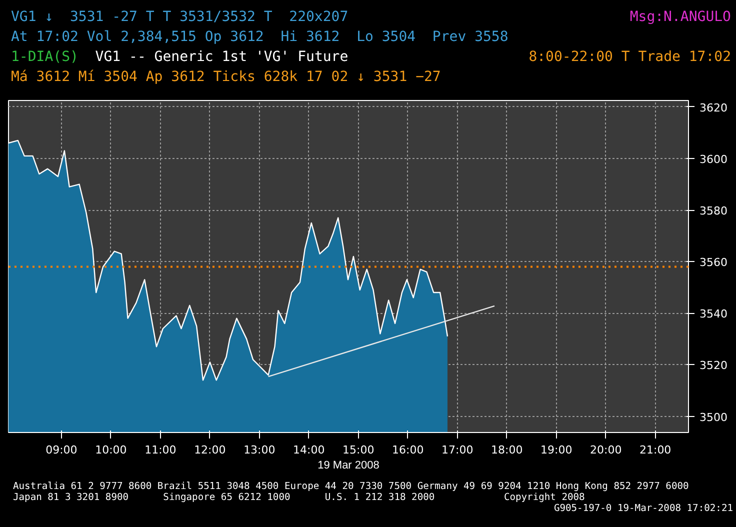  Describe the element at coordinates (714, 417) in the screenshot. I see `y-tick-label: 3500` at that location.